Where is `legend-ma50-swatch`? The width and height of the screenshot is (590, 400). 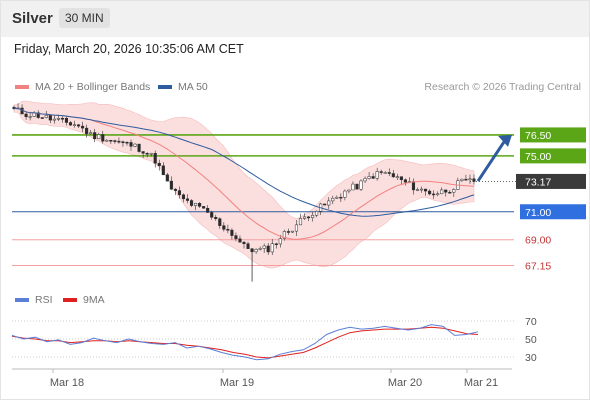
legend-ma50-swatch is located at coordinates (165, 87).